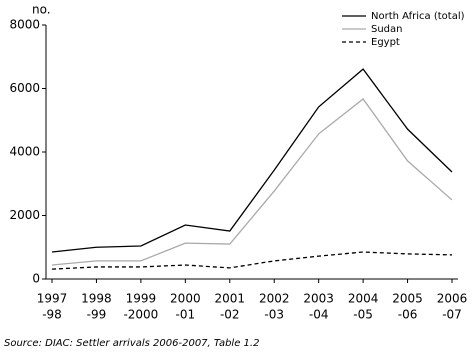  Describe the element at coordinates (36, 279) in the screenshot. I see `y-tick-label: 0` at that location.